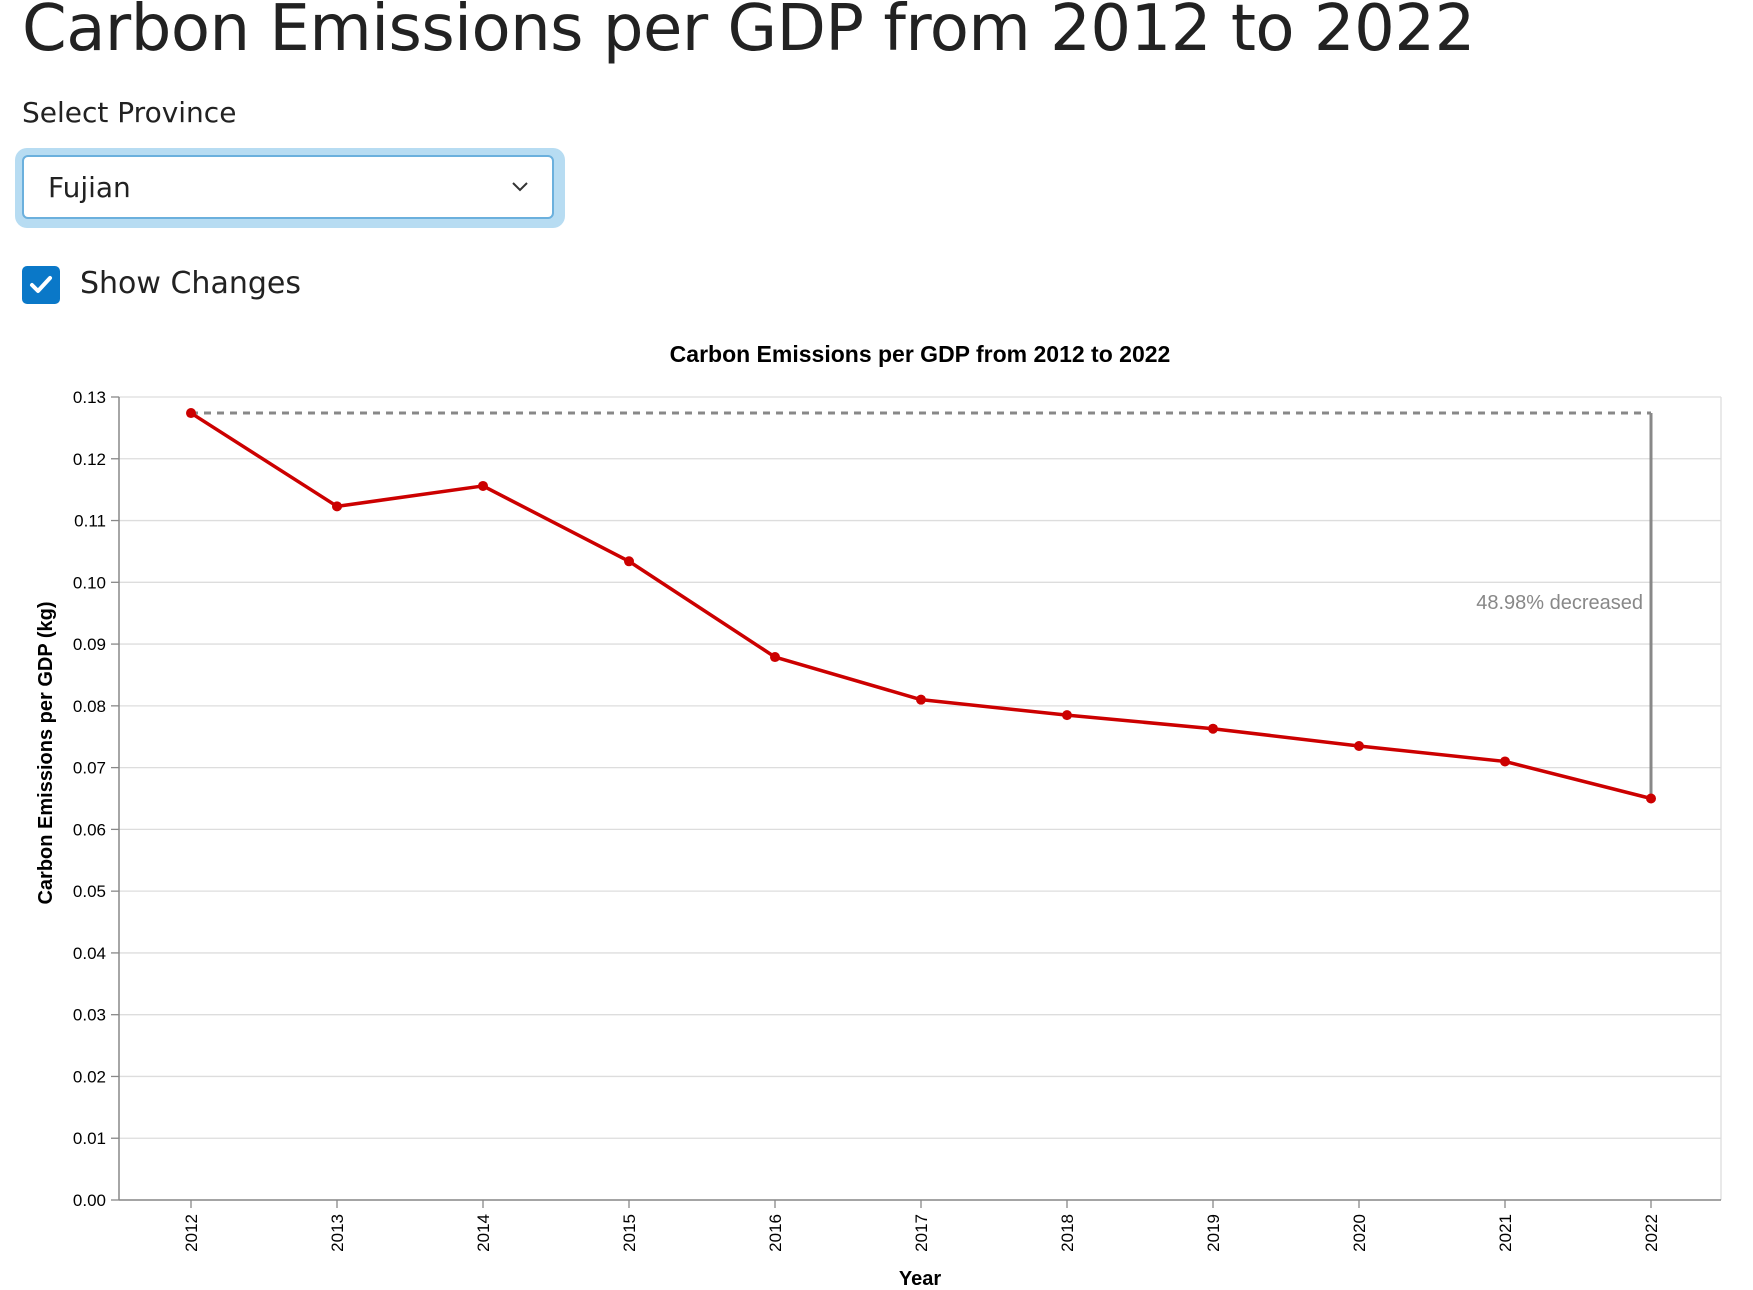  Describe the element at coordinates (89, 768) in the screenshot. I see `y-tick-label: 0.07` at that location.